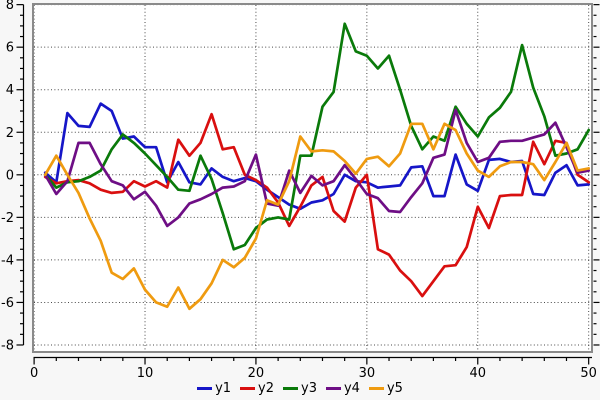  Describe the element at coordinates (342, 388) in the screenshot. I see `legend-item-y4: y4` at that location.